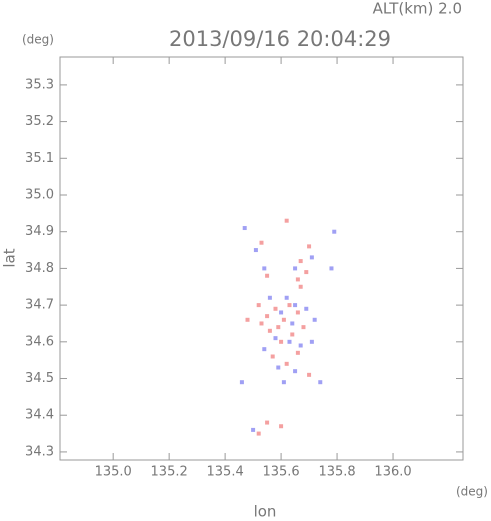 This screenshot has height=521, width=491. What do you see at coordinates (39, 195) in the screenshot?
I see `y-tick-label: 35.0` at bounding box center [39, 195].